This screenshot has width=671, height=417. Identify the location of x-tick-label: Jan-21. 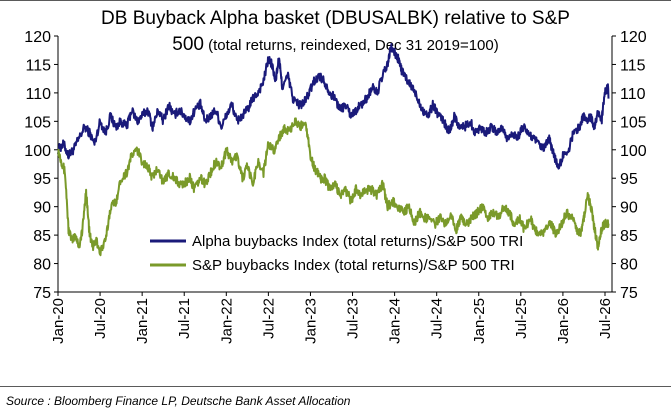
(142, 321).